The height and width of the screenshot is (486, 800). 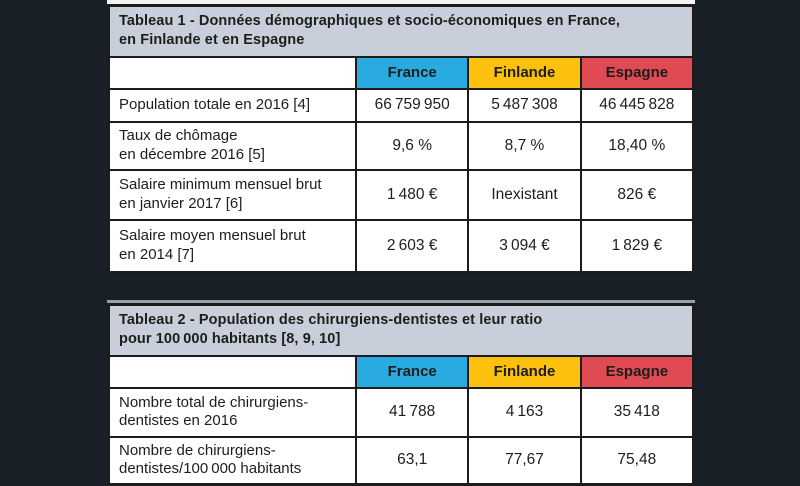 I want to click on value-population-france: 66 759 950, so click(x=411, y=105).